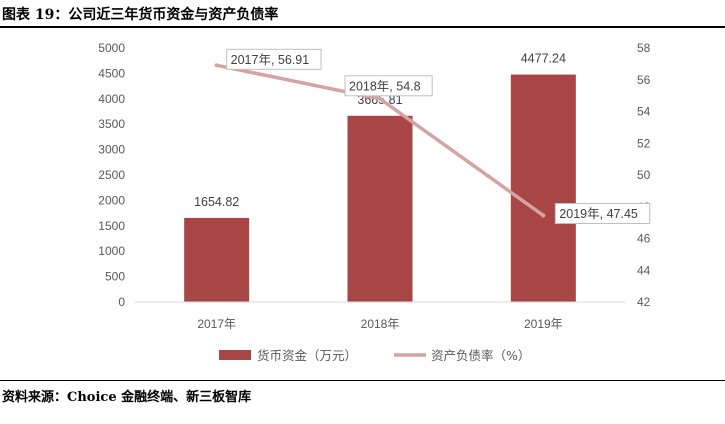  What do you see at coordinates (362, 380) in the screenshot?
I see `bottom-rule` at bounding box center [362, 380].